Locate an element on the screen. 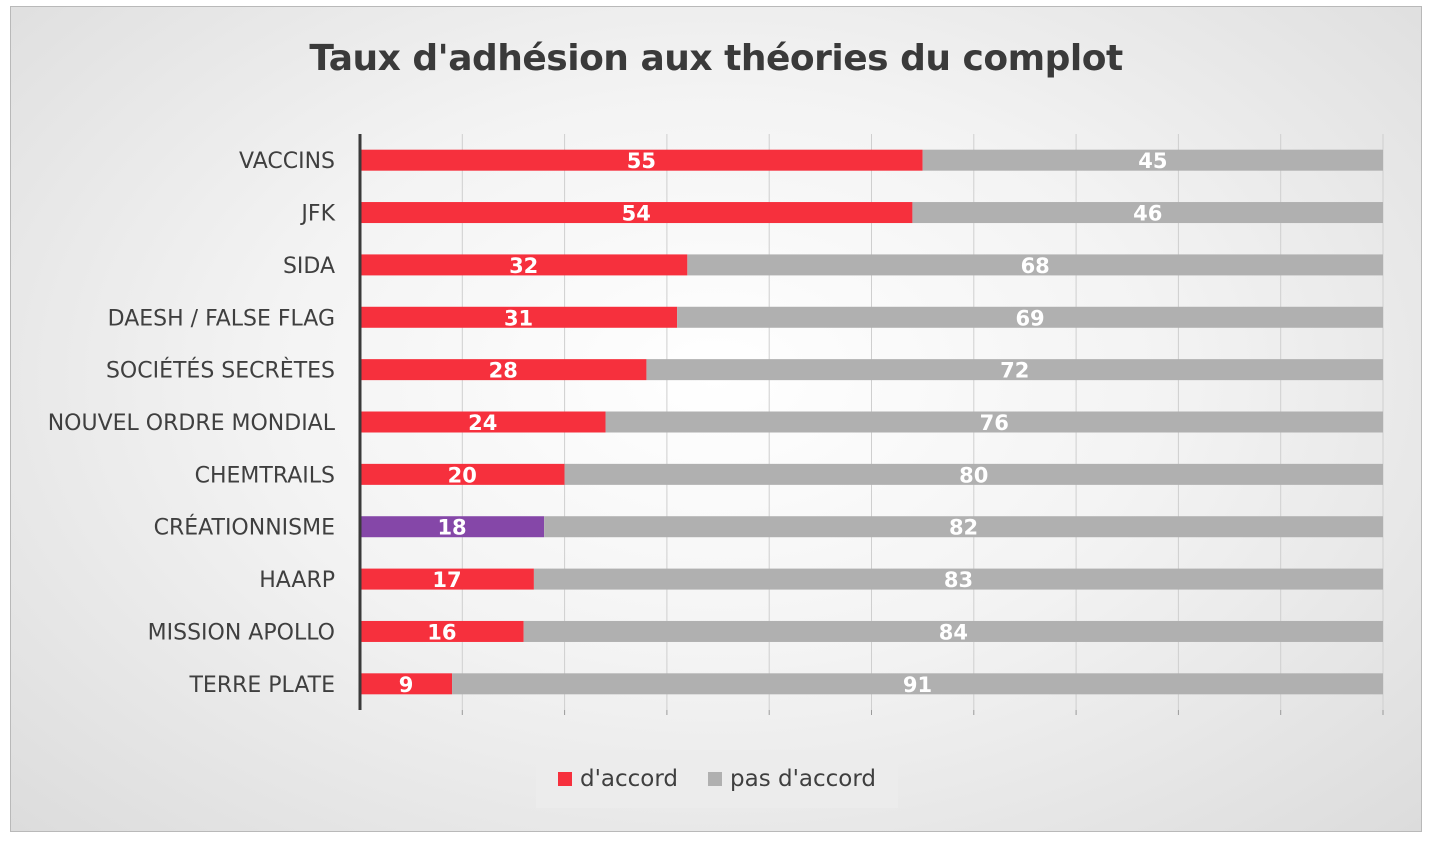 The image size is (1432, 844). data-label: 32 is located at coordinates (523, 266).